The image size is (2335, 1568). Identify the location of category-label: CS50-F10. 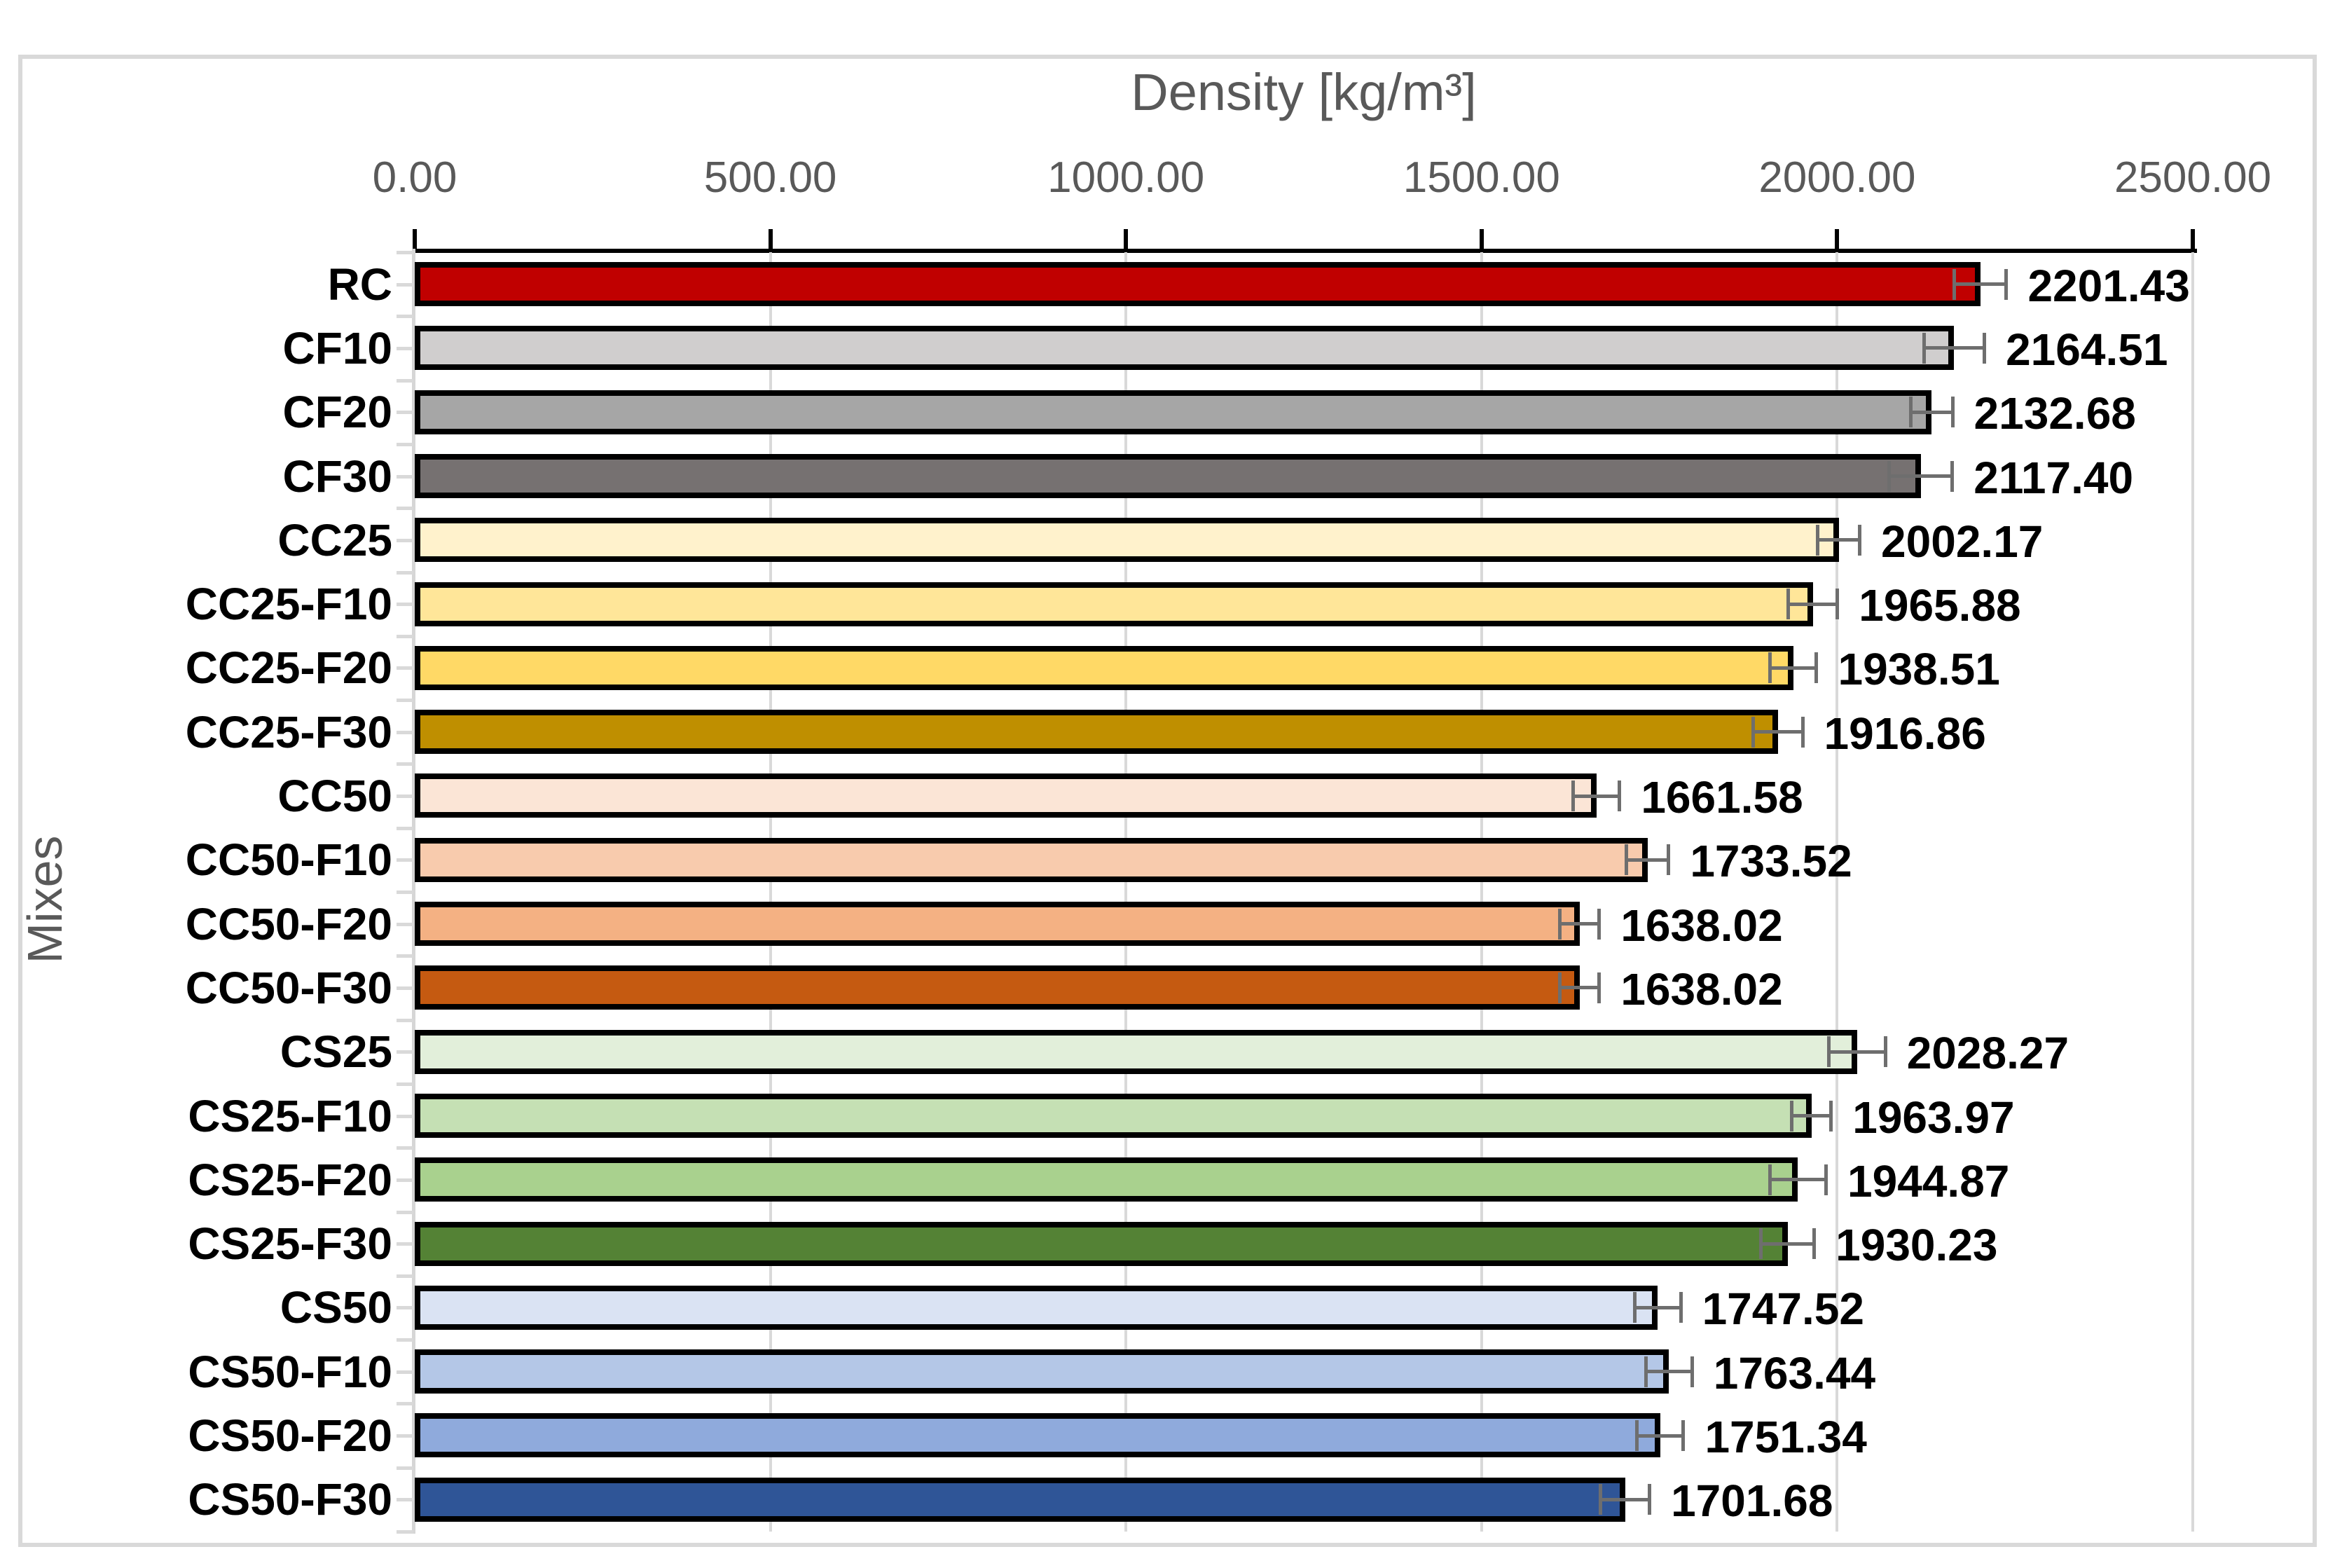
(290, 1371).